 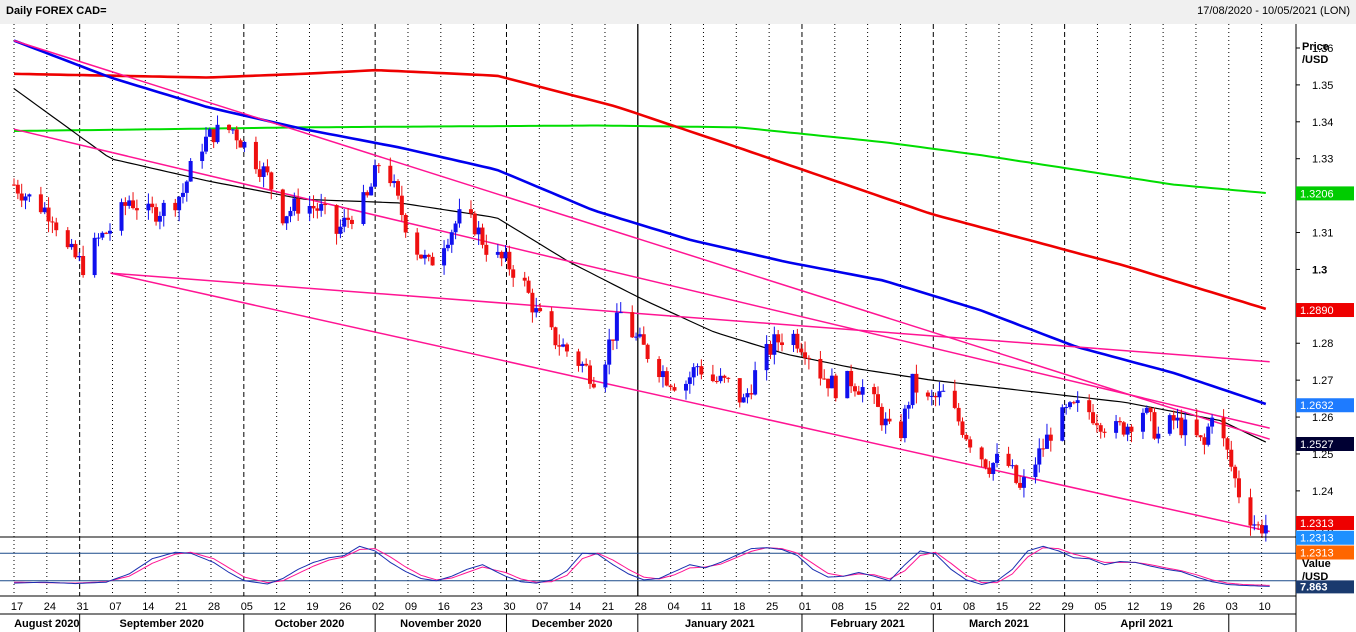 I want to click on date-tick-label: 24, so click(x=50, y=607).